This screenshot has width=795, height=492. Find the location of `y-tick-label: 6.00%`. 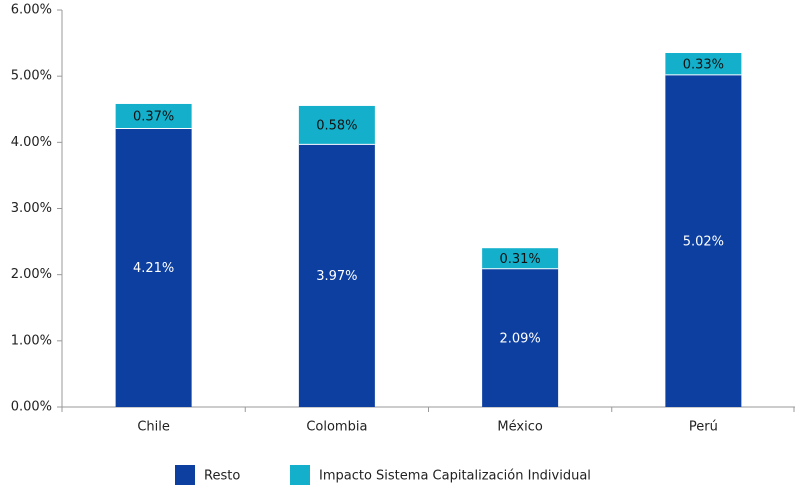

y-tick-label: 6.00% is located at coordinates (31, 10).